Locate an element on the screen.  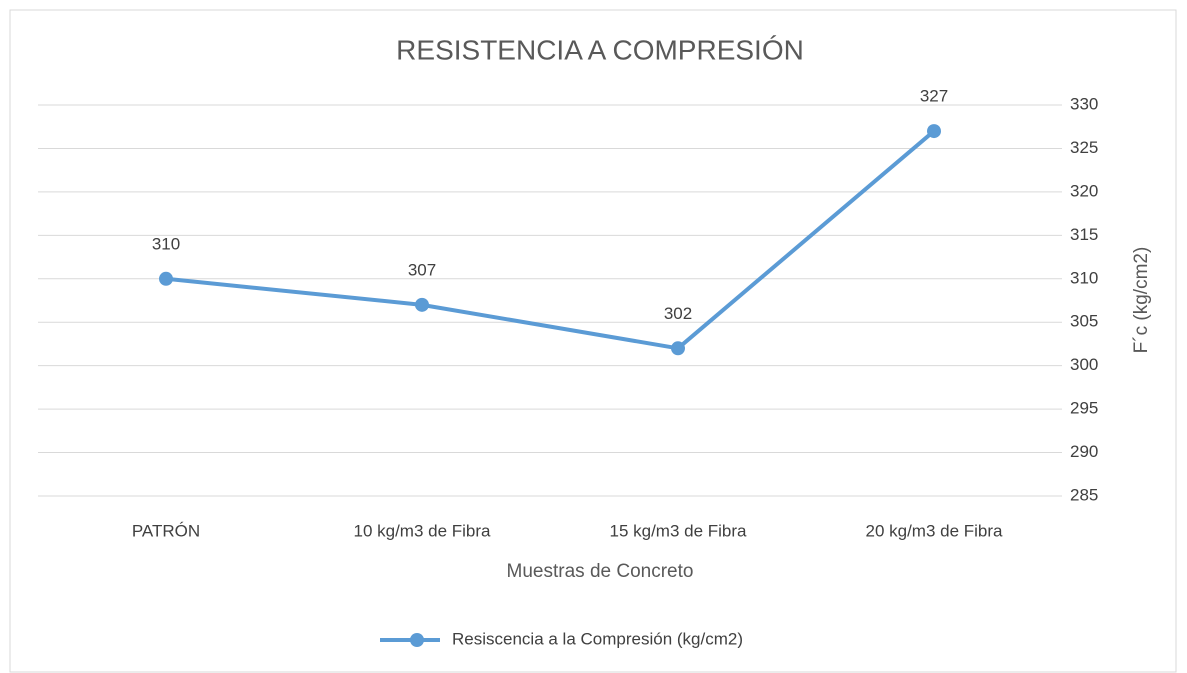
data-label: 307 is located at coordinates (422, 269).